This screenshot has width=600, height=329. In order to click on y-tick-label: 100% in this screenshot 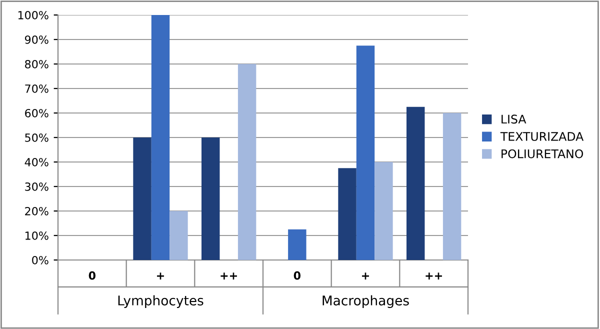, I will do `click(33, 15)`.